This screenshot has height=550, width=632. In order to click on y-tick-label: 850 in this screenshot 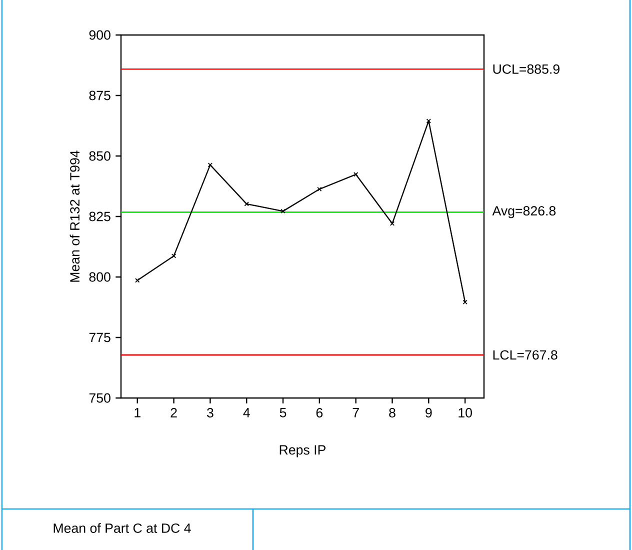, I will do `click(99, 156)`.